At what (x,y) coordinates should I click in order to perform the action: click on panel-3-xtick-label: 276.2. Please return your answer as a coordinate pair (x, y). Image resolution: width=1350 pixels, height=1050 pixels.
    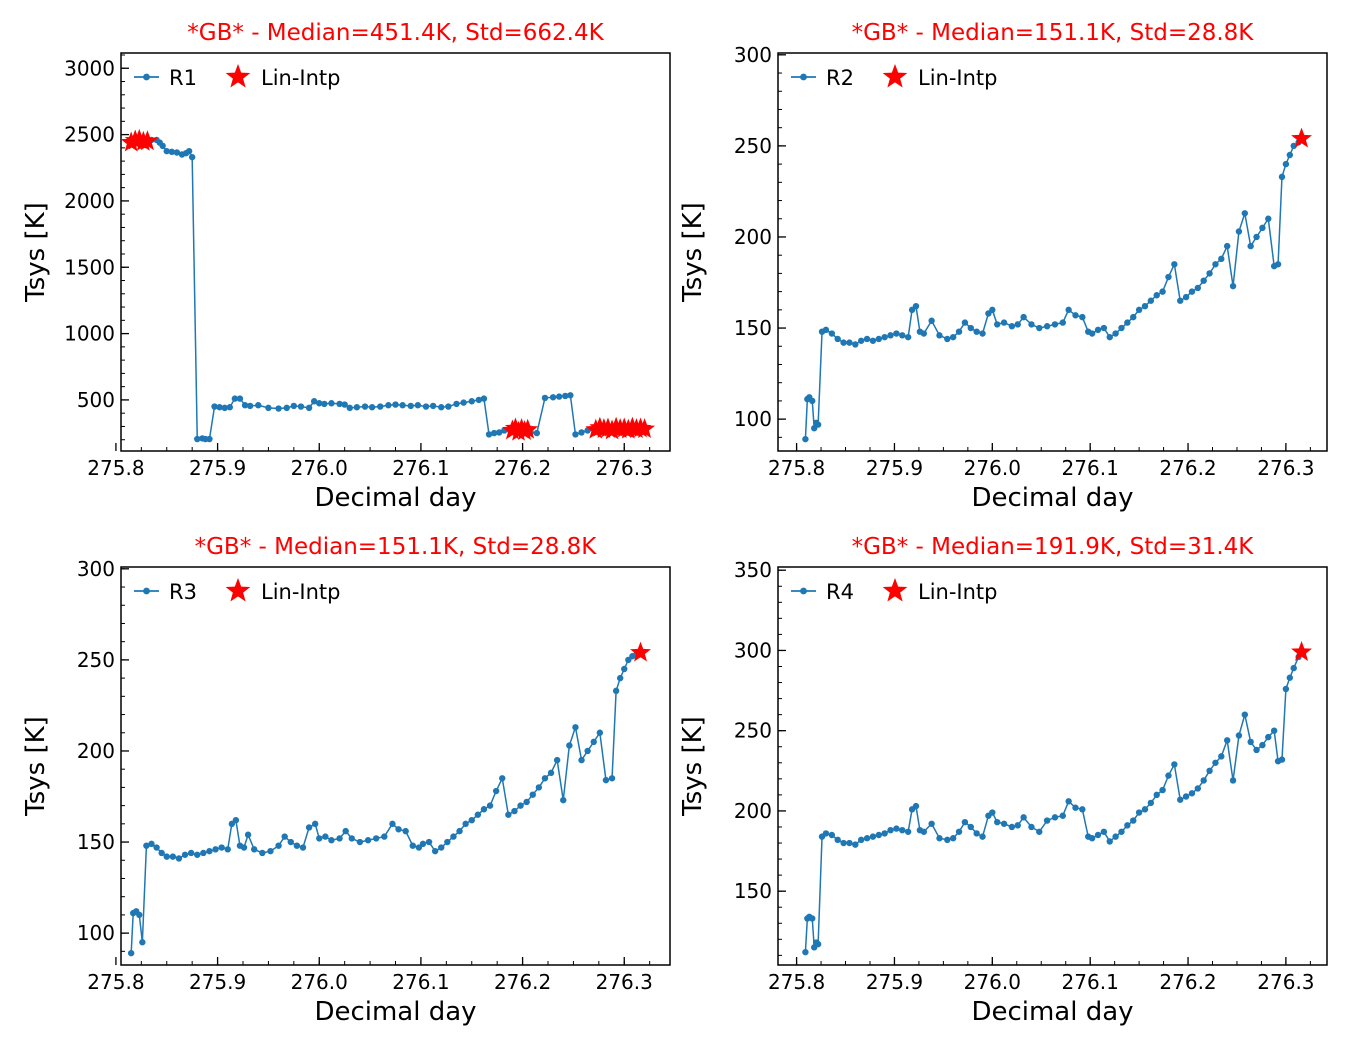
    Looking at the image, I should click on (522, 982).